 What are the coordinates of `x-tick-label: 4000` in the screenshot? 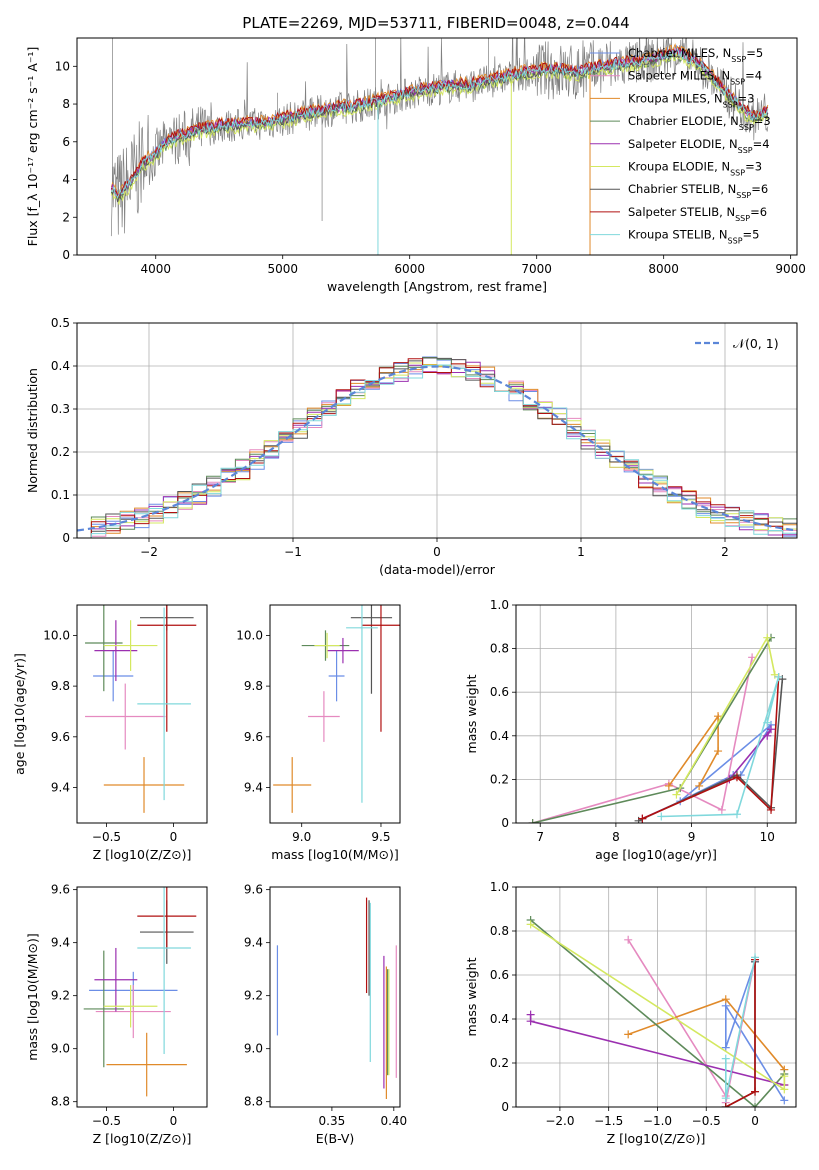 It's located at (155, 269).